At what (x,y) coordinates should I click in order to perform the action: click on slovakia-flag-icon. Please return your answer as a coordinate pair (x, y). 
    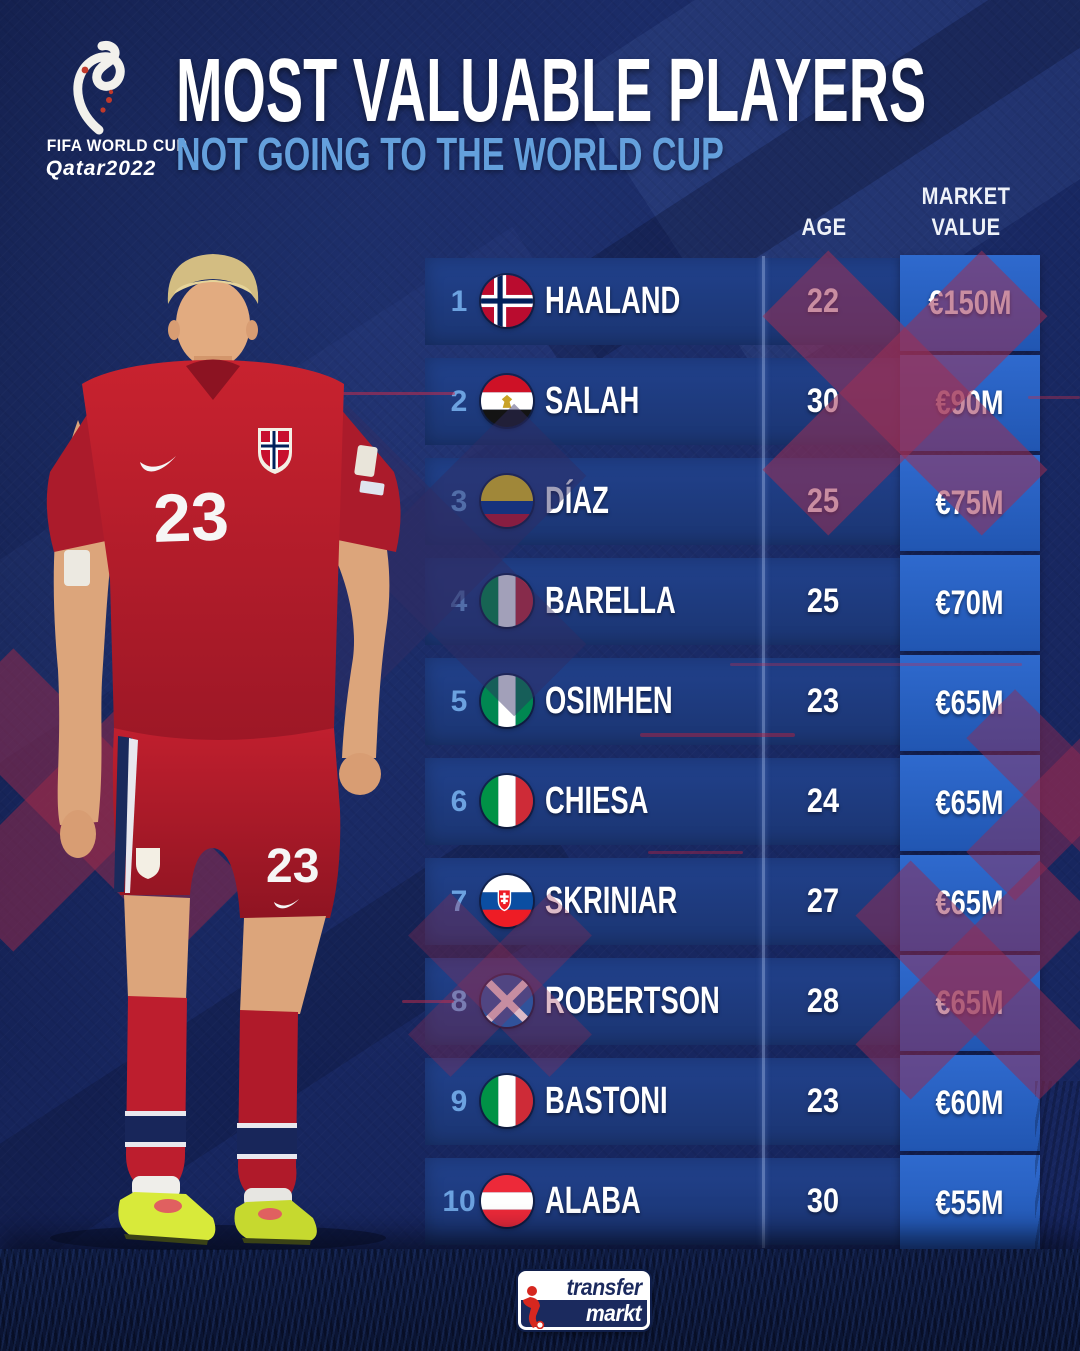
    Looking at the image, I should click on (507, 901).